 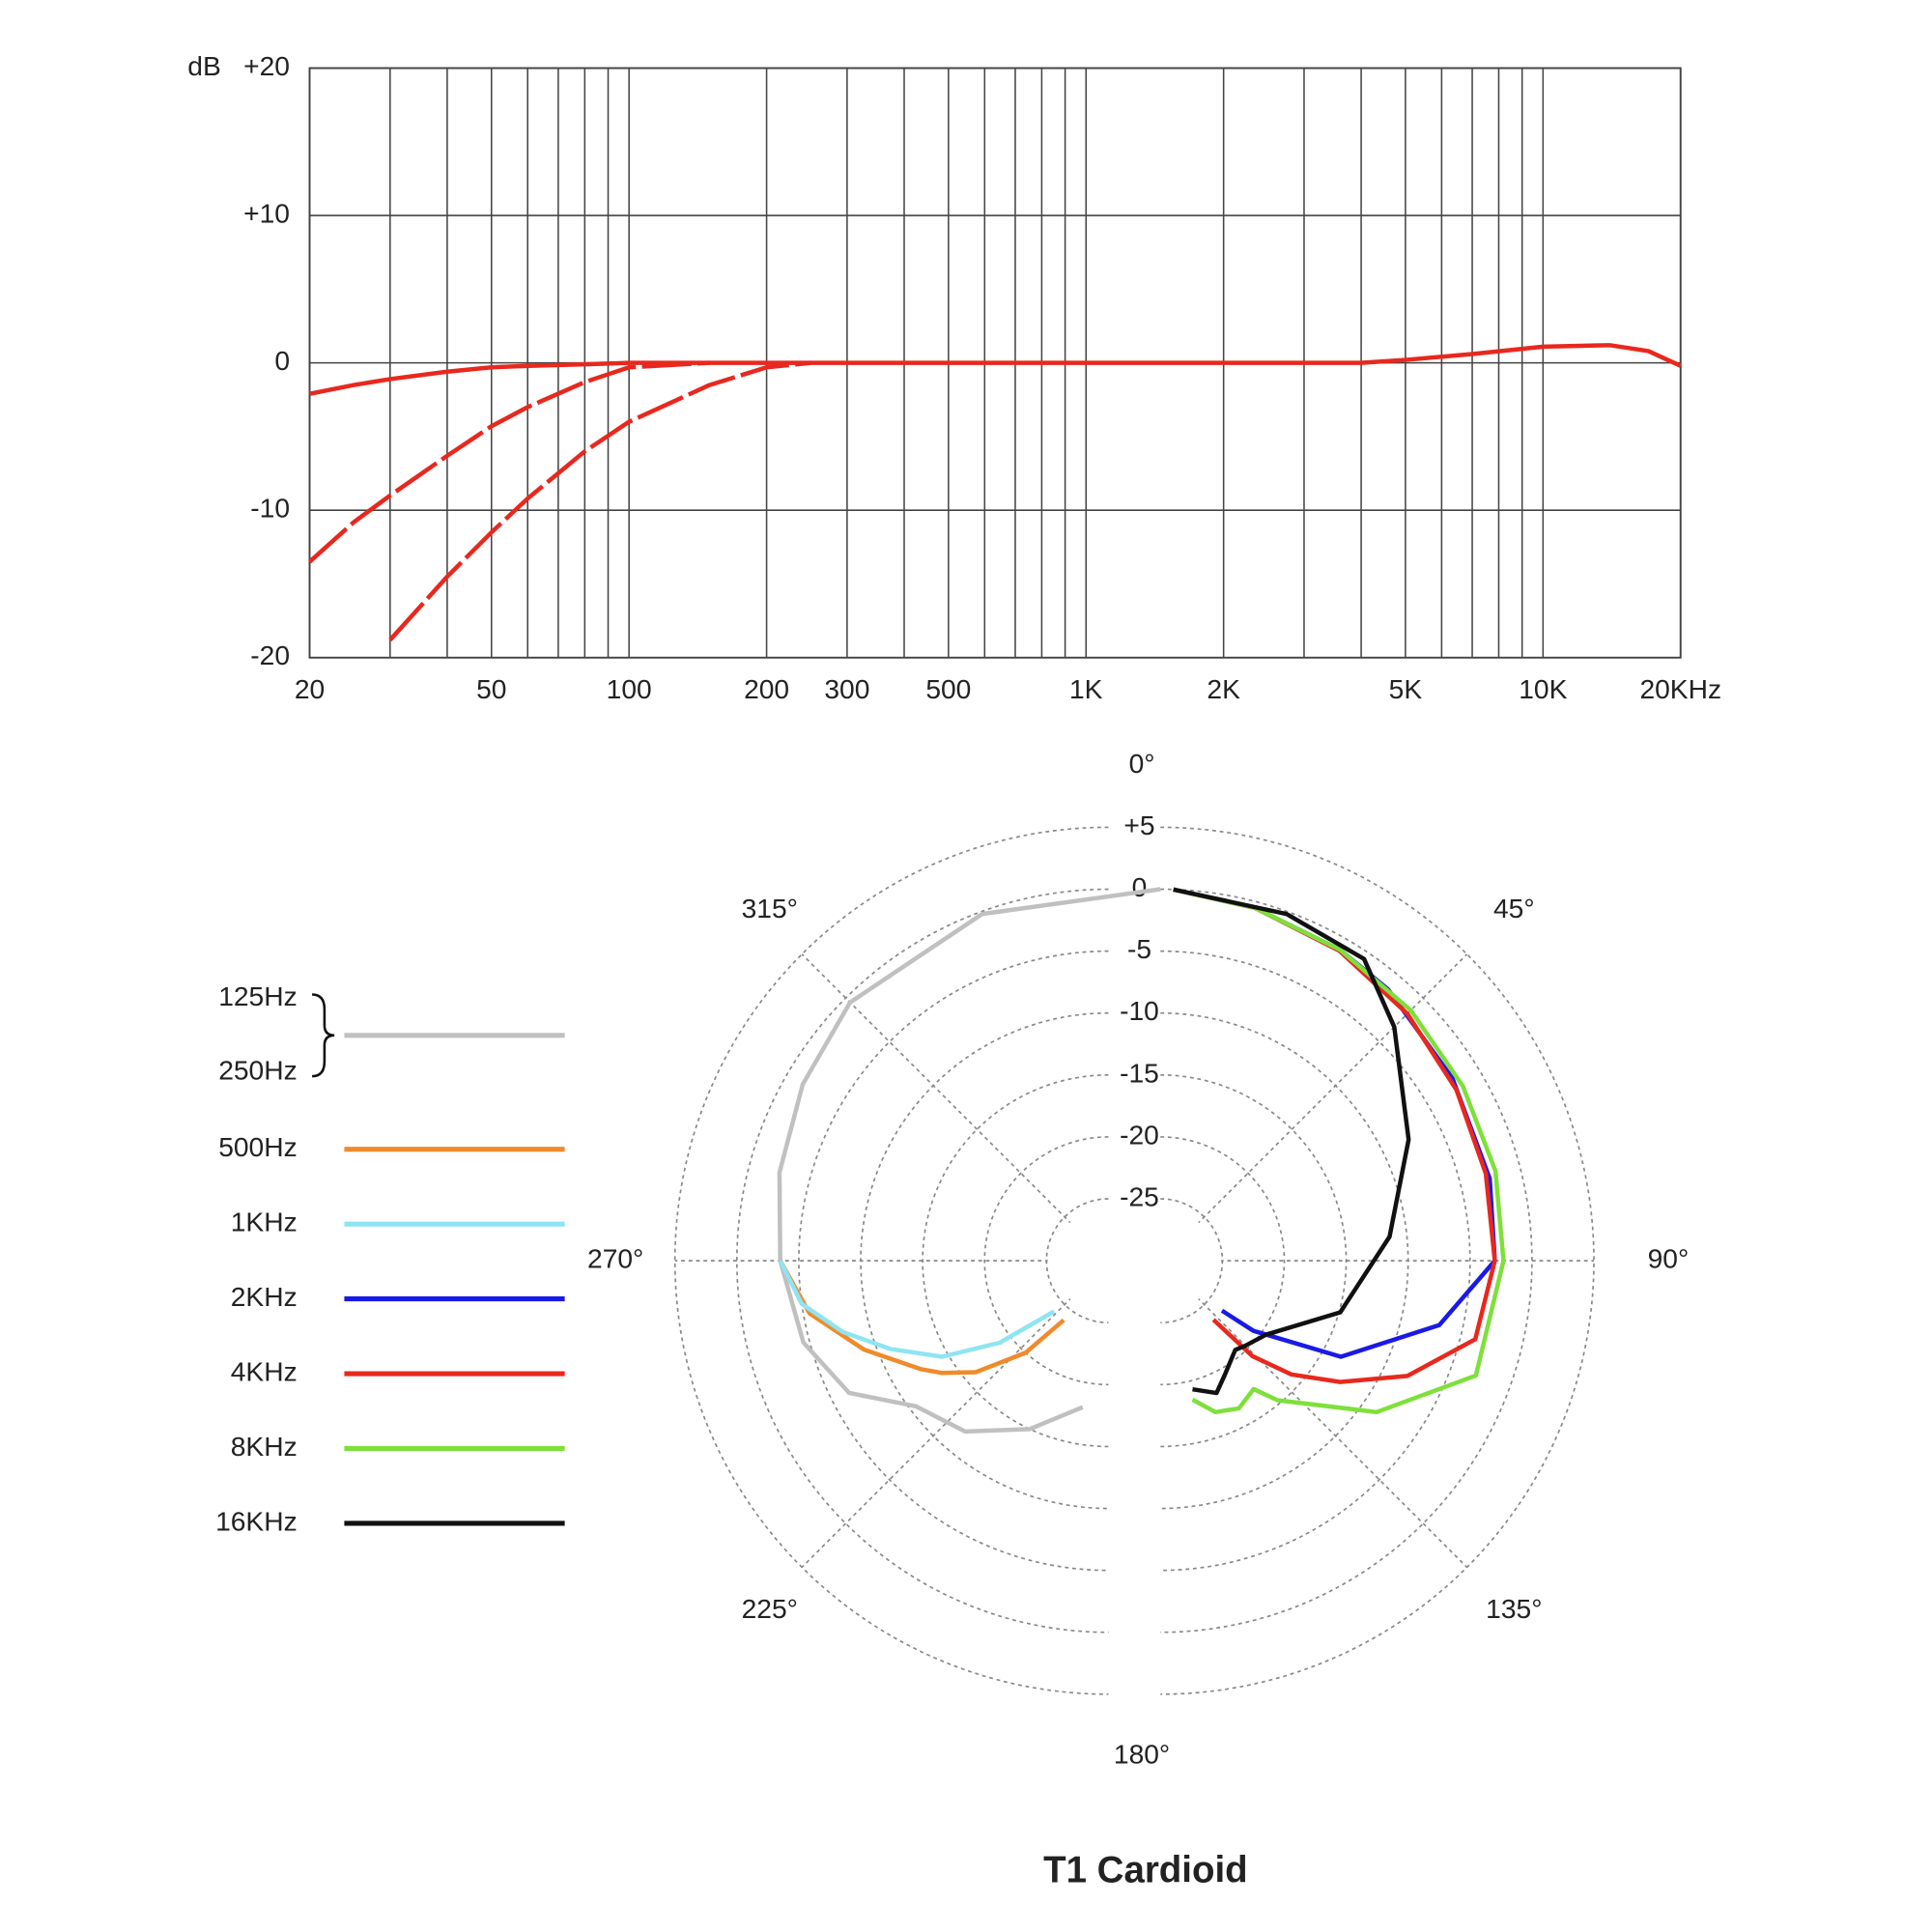 What do you see at coordinates (1139, 1072) in the screenshot?
I see `r-tick-label: -15` at bounding box center [1139, 1072].